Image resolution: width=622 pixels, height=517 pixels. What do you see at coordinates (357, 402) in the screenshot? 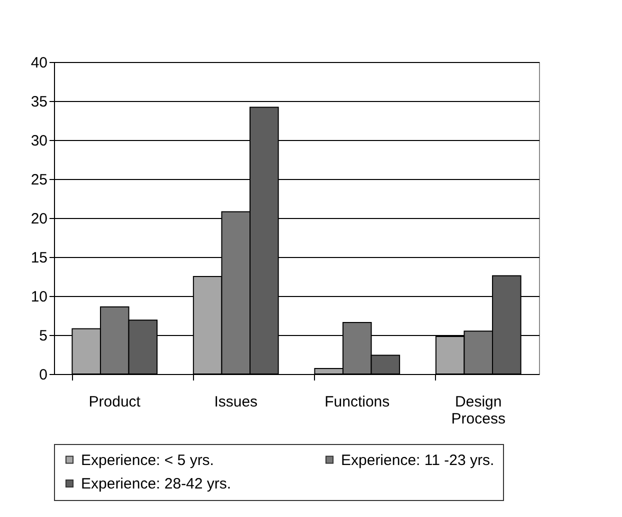
I see `x-tick-label: Functions` at bounding box center [357, 402].